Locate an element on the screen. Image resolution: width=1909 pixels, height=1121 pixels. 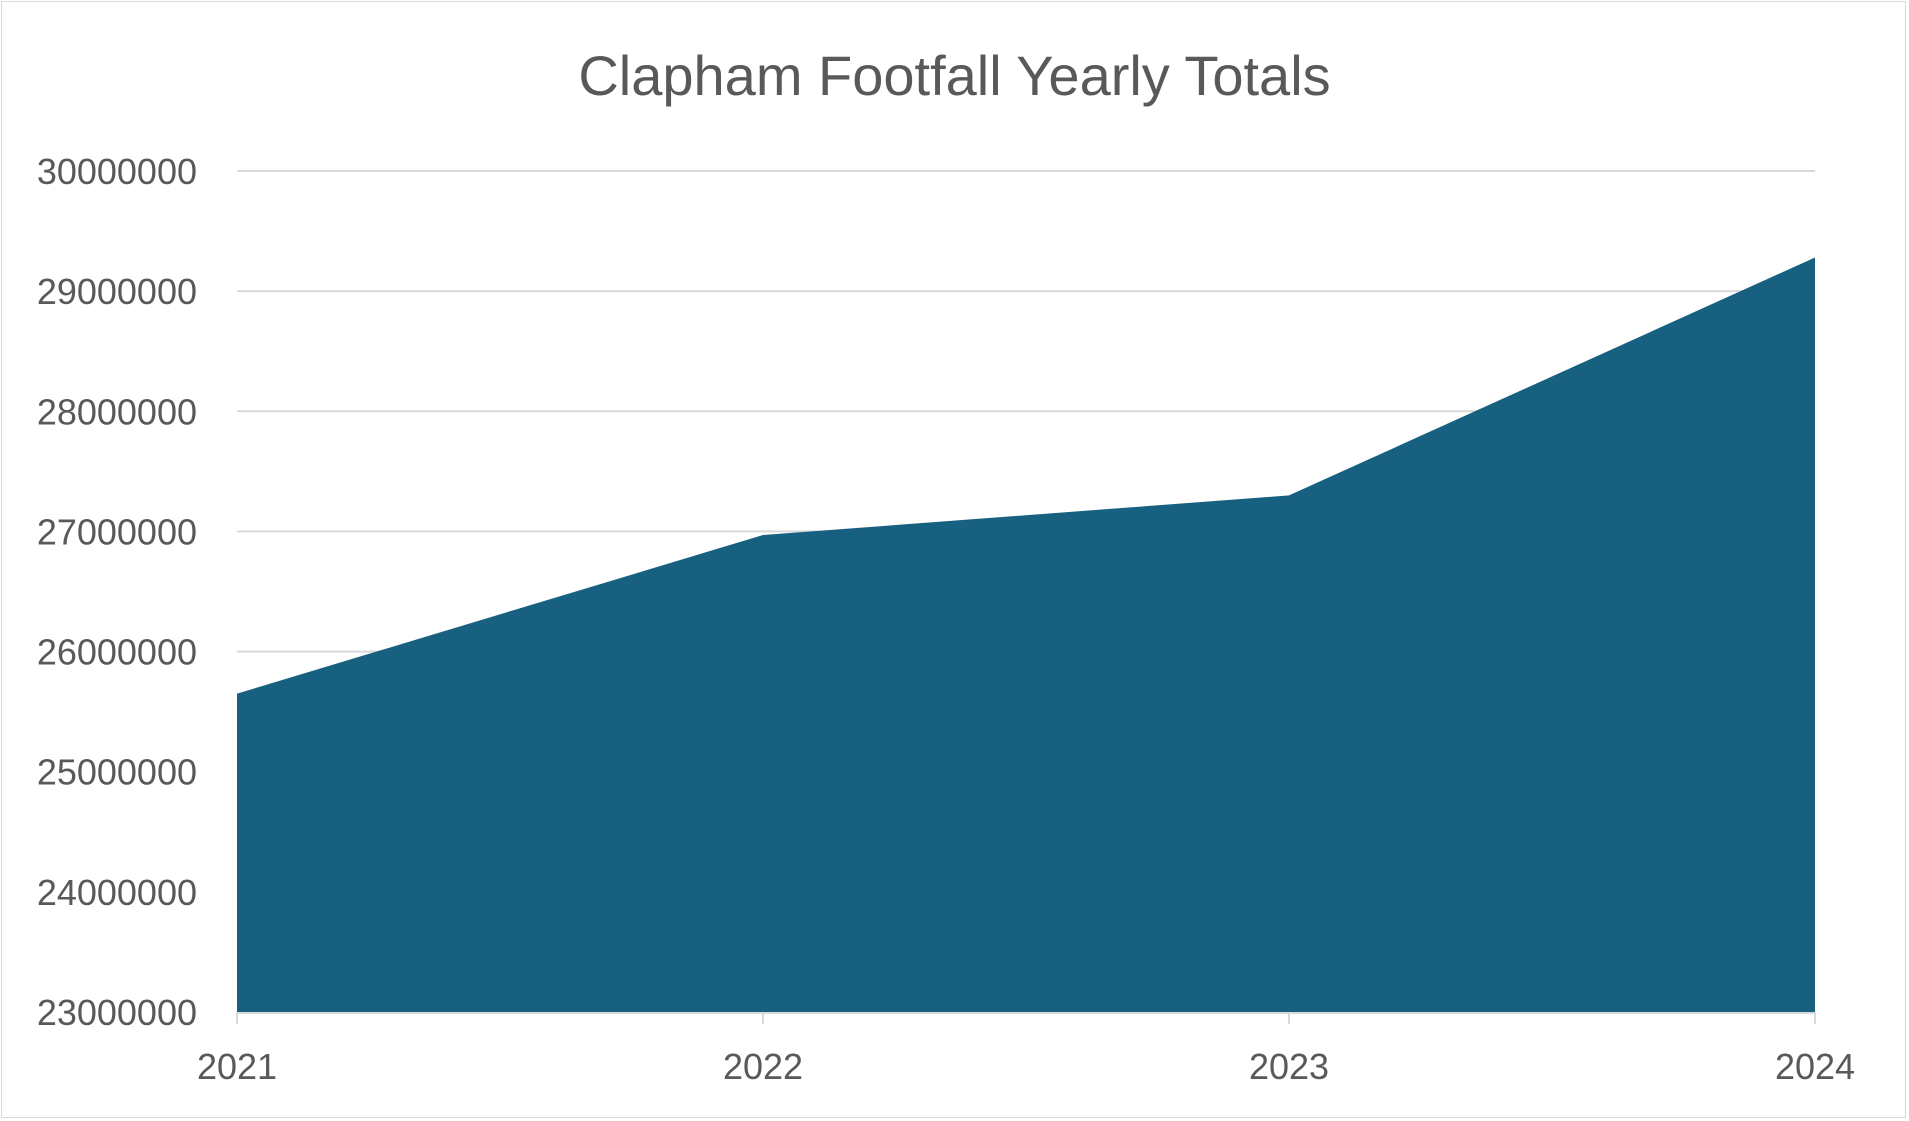
y-tick-label: 25000000 is located at coordinates (117, 772).